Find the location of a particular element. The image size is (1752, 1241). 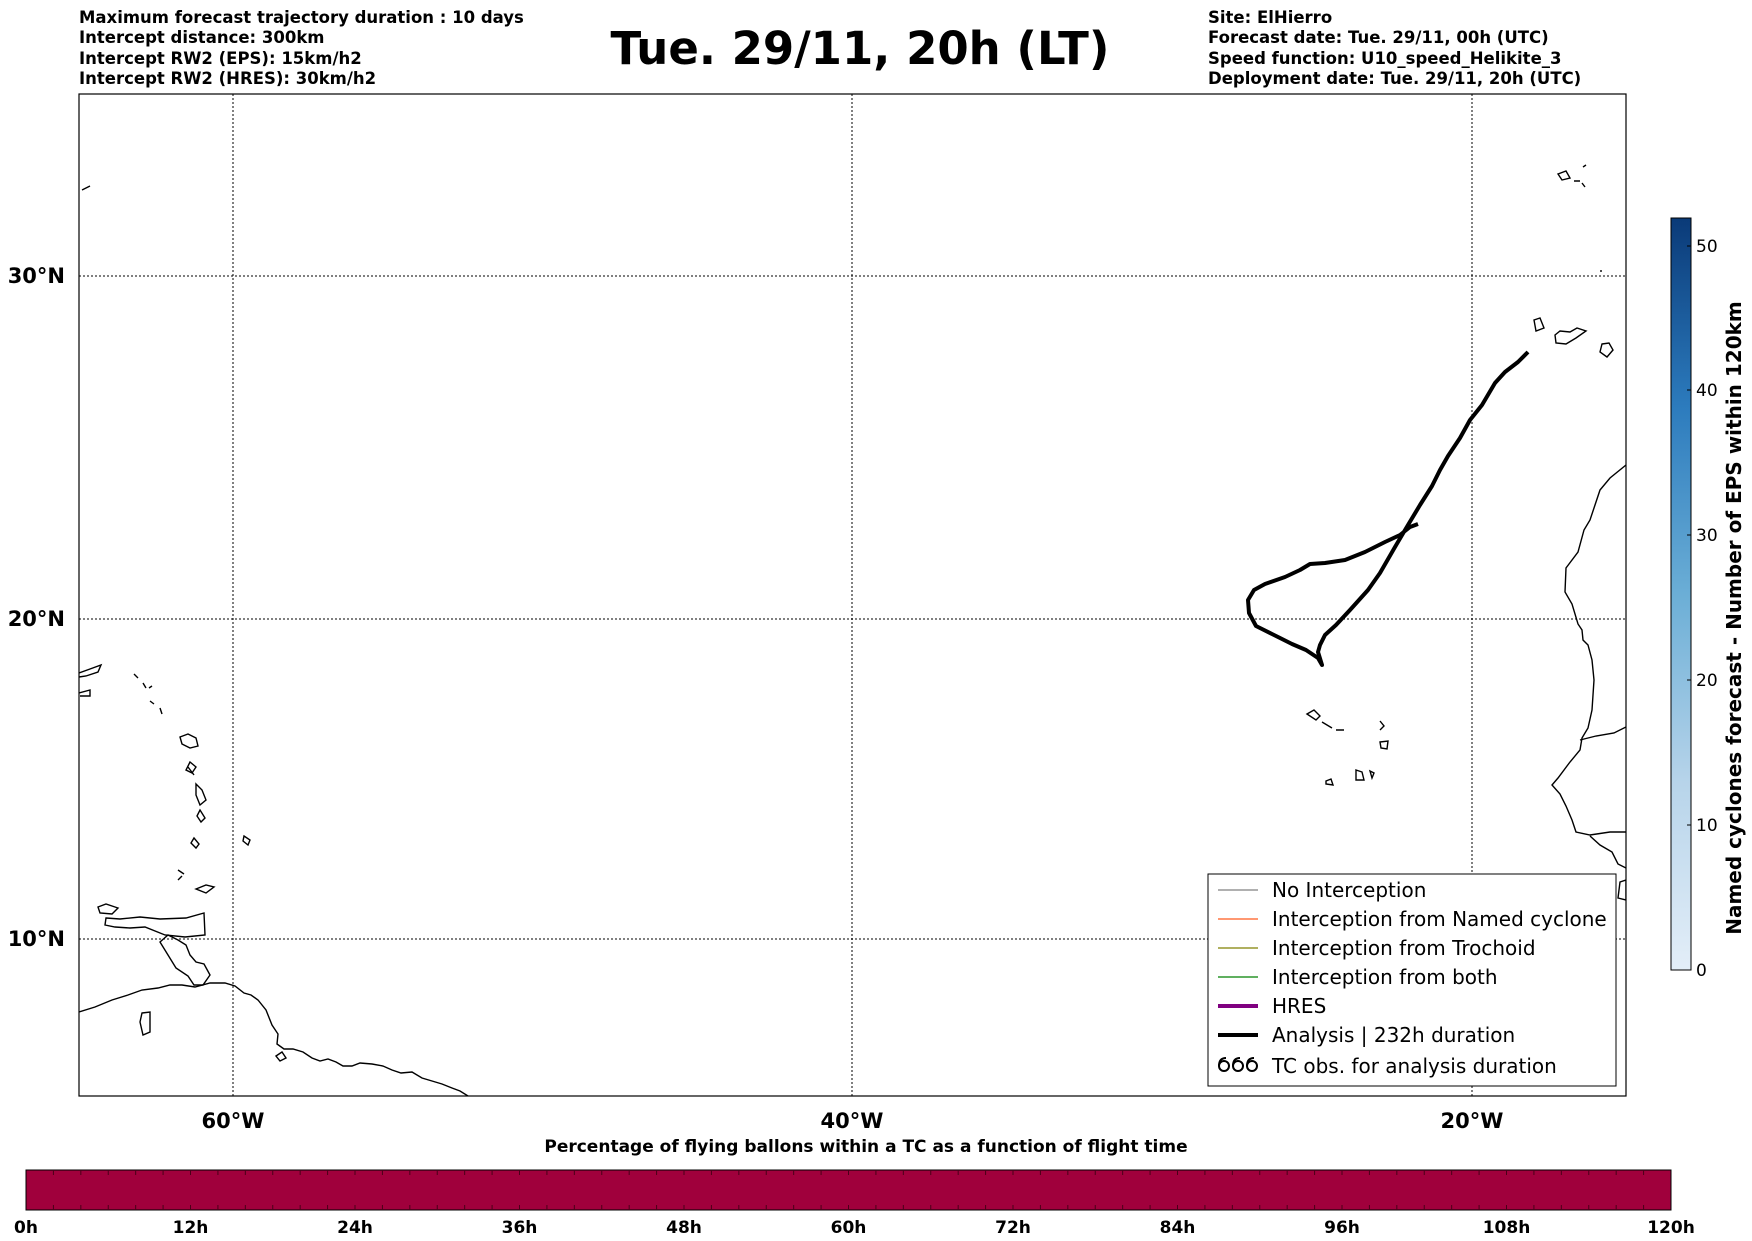

info-line-rw2-hres: Intercept RW2 (HRES): 30km/h2 is located at coordinates (228, 78).